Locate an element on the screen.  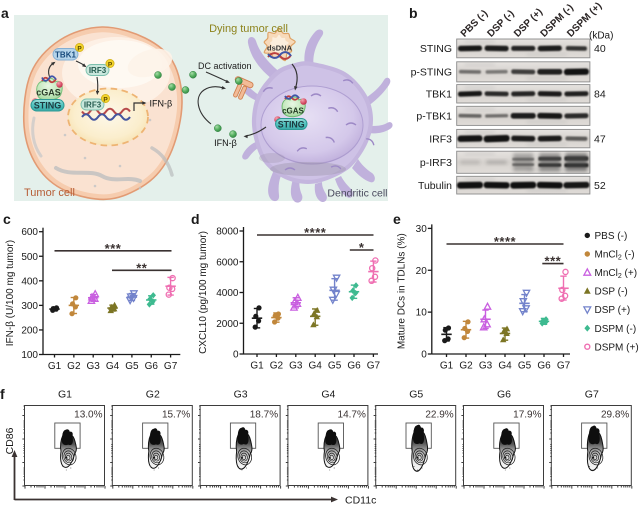
svg-text: Dendritic cell is located at coordinates (357, 194).